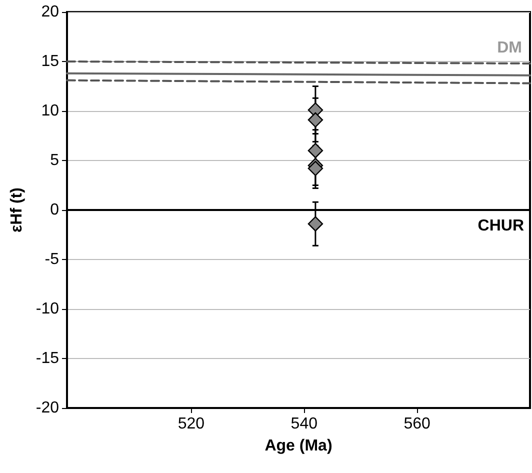 This screenshot has width=532, height=473. What do you see at coordinates (48, 358) in the screenshot?
I see `y-tick-label: -15` at bounding box center [48, 358].